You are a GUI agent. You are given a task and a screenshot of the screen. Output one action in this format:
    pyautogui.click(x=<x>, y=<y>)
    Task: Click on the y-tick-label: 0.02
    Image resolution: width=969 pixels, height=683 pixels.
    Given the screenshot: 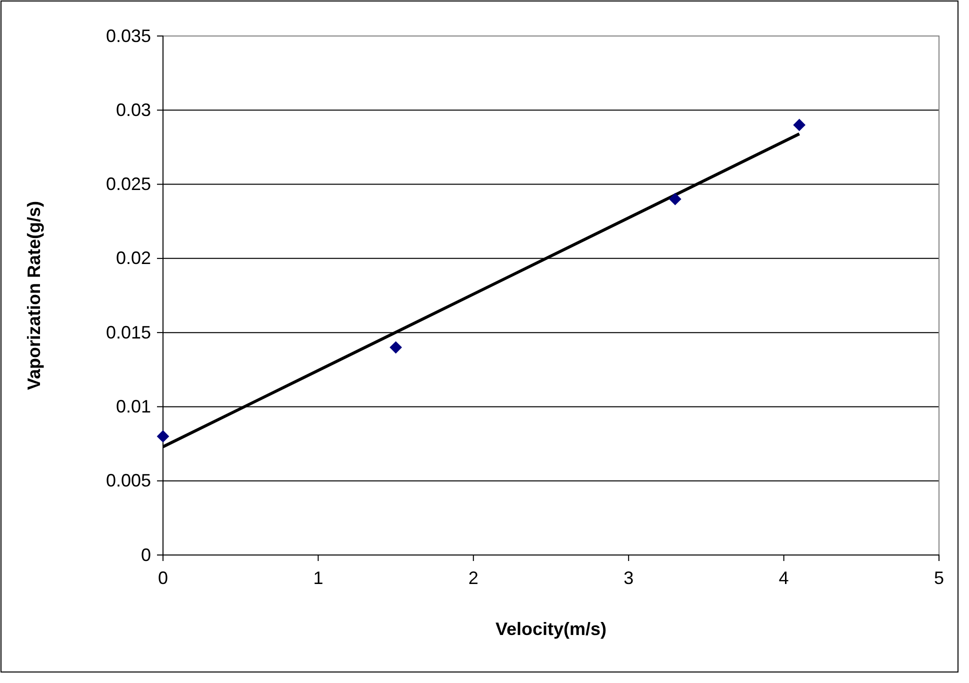 What is the action you would take?
    pyautogui.click(x=133, y=258)
    